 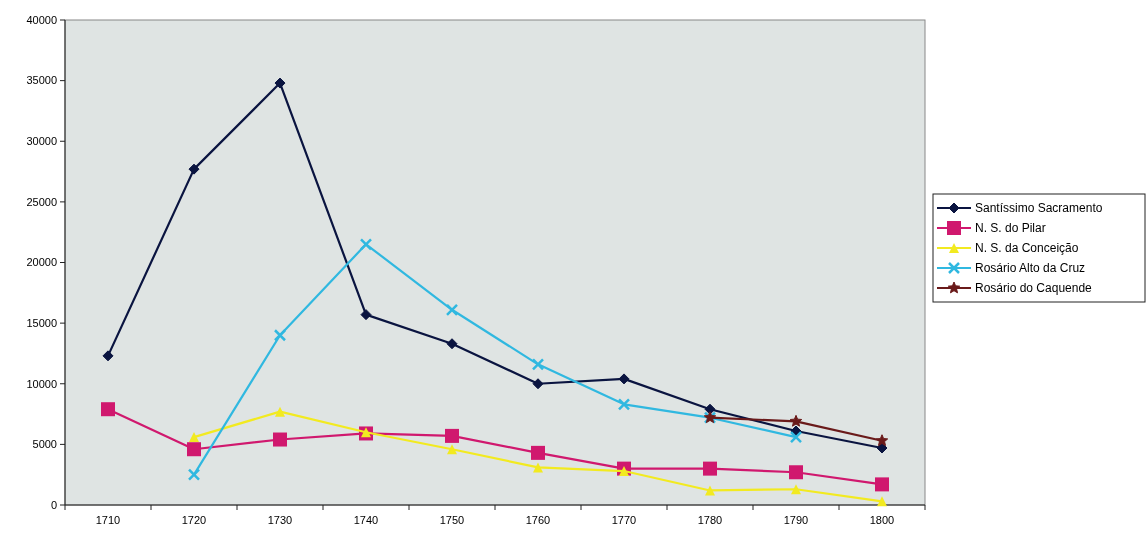 What do you see at coordinates (41, 201) in the screenshot?
I see `y-tick-label: 25000` at bounding box center [41, 201].